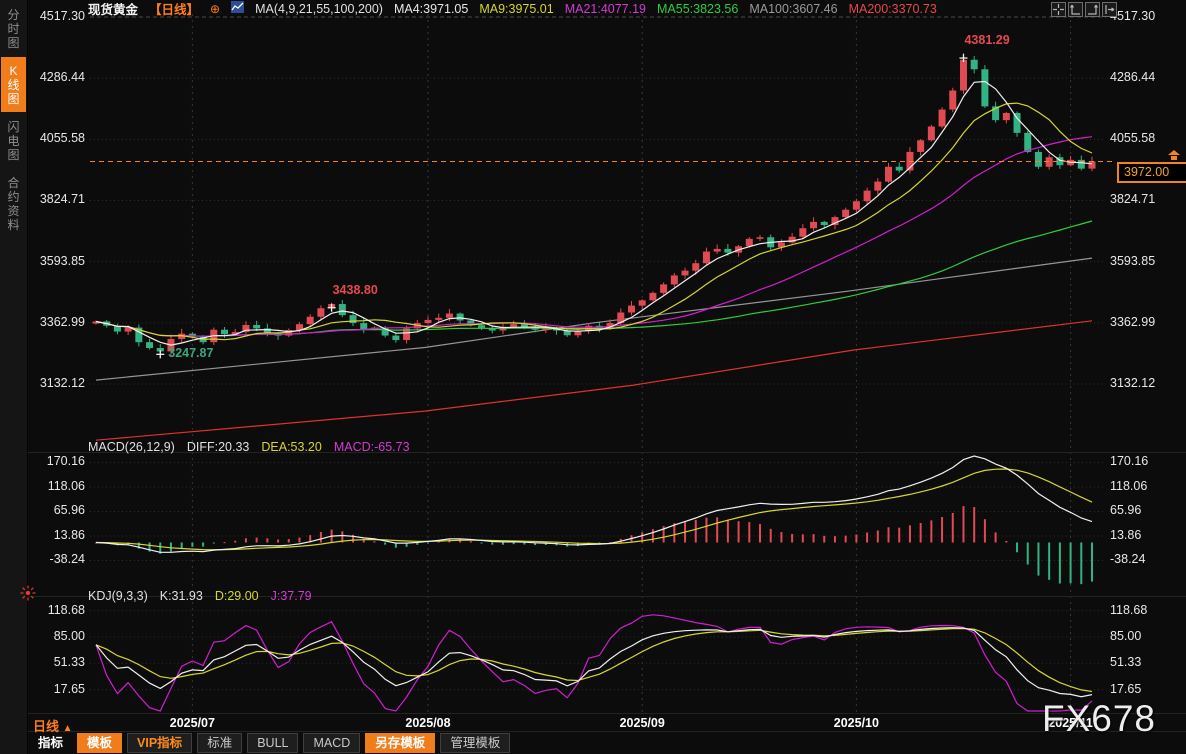 This screenshot has height=754, width=1186. I want to click on macd-axis-label-left: 170.16, so click(65, 461).